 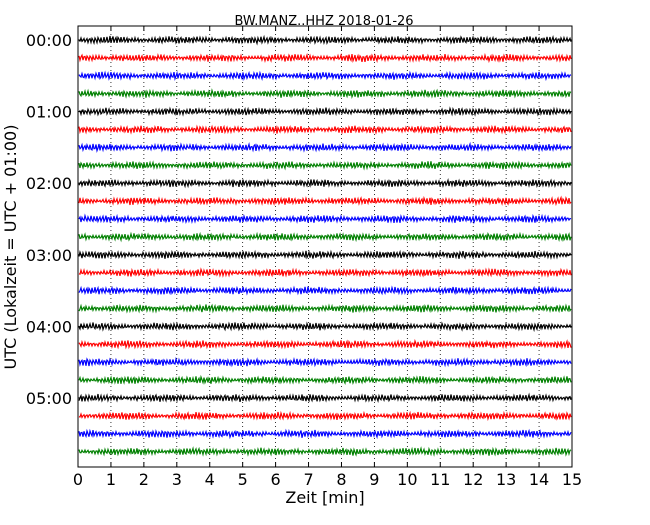 What do you see at coordinates (341, 479) in the screenshot?
I see `x-tick-label: 8` at bounding box center [341, 479].